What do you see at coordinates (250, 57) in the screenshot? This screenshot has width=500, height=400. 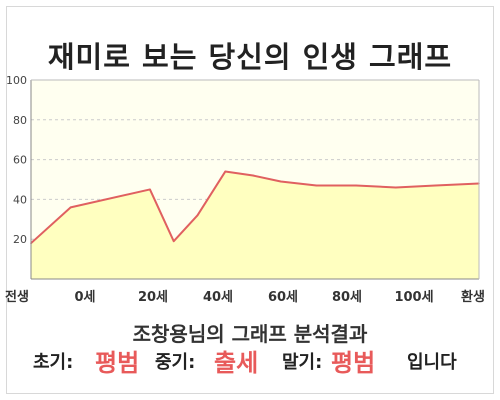 I see `page-title: 재미로 보는 당신의 인생 그래프` at bounding box center [250, 57].